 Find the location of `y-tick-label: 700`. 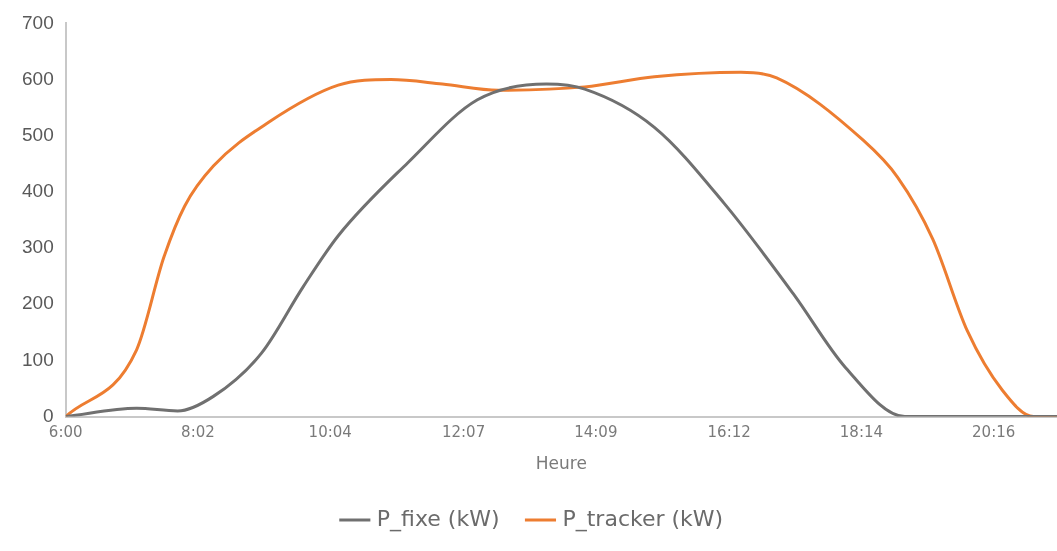

y-tick-label: 700 is located at coordinates (38, 22).